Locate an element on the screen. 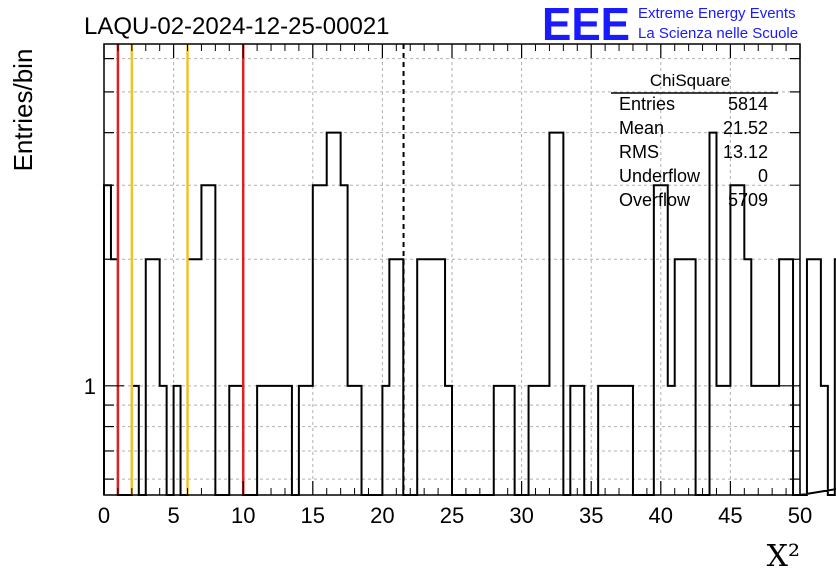 Image resolution: width=836 pixels, height=572 pixels. stats-row-value: 5814 is located at coordinates (748, 104).